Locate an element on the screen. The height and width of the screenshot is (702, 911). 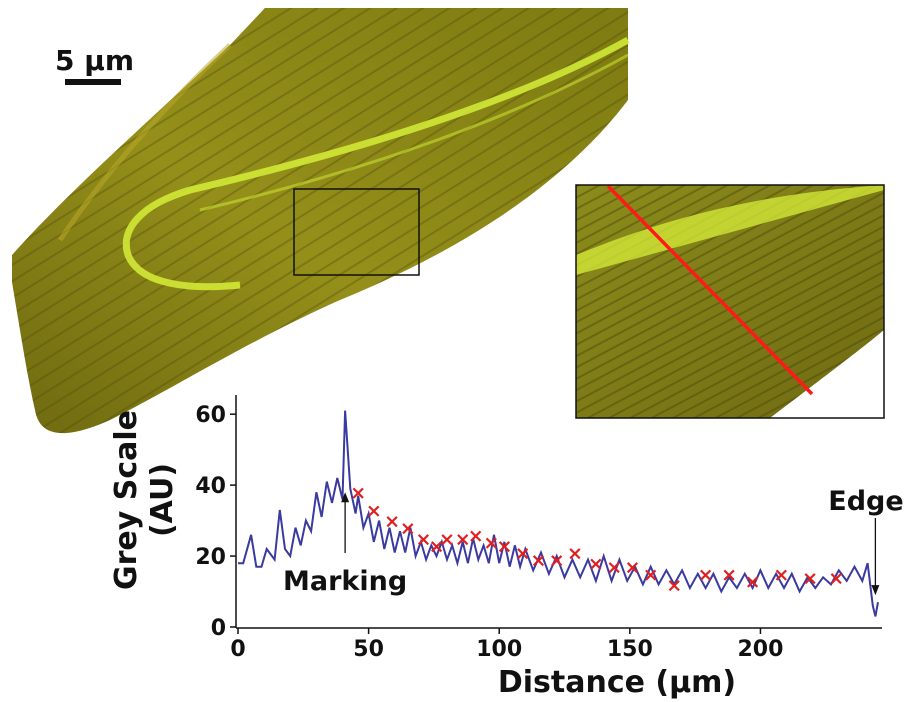
x-tick-label: 50 is located at coordinates (368, 649).